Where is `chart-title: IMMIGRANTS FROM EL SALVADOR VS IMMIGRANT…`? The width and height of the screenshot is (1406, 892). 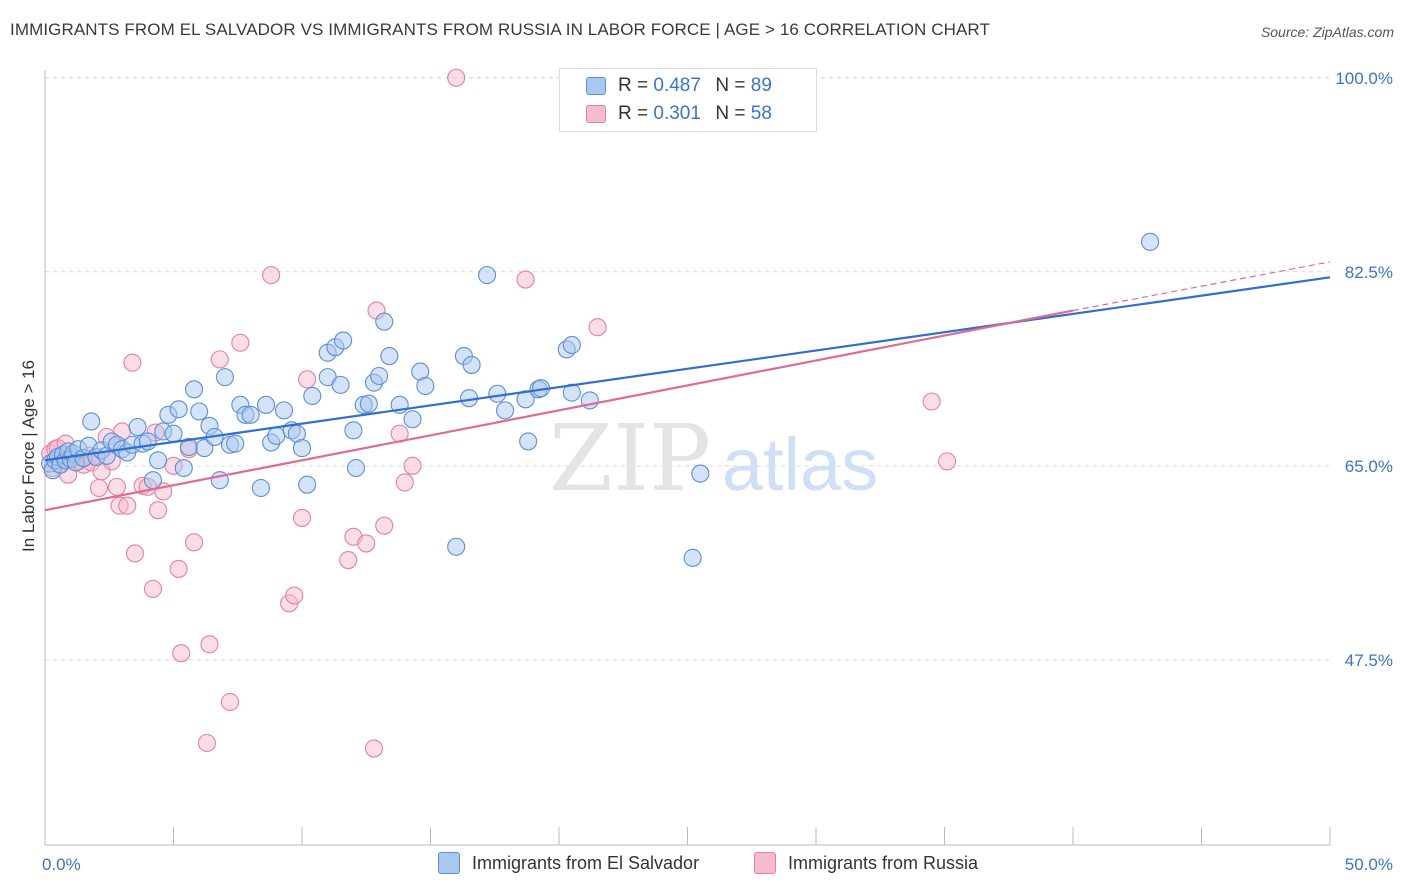 chart-title: IMMIGRANTS FROM EL SALVADOR VS IMMIGRANT… is located at coordinates (500, 29).